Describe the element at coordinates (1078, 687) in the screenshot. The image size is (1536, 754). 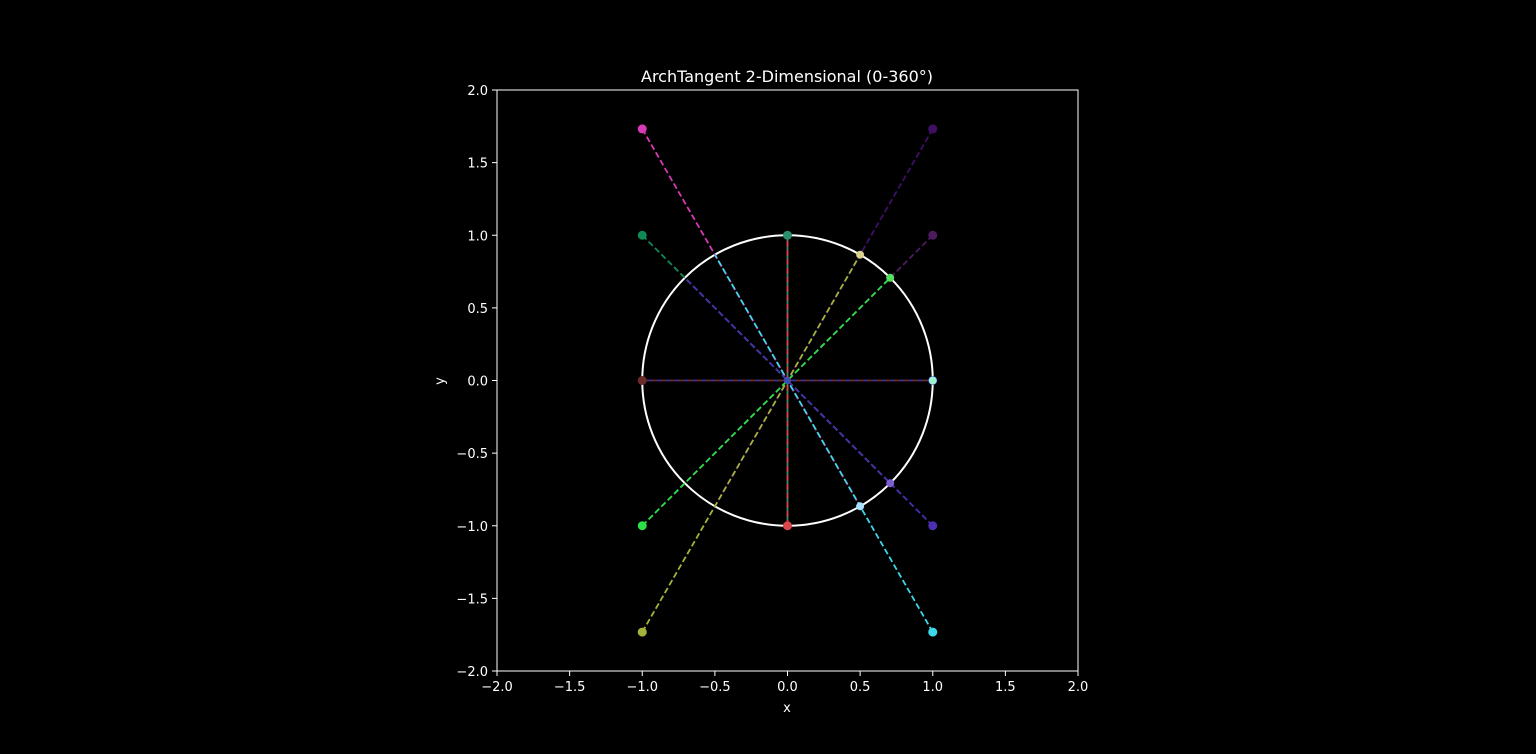
I see `x-tick-label: 2.0` at that location.